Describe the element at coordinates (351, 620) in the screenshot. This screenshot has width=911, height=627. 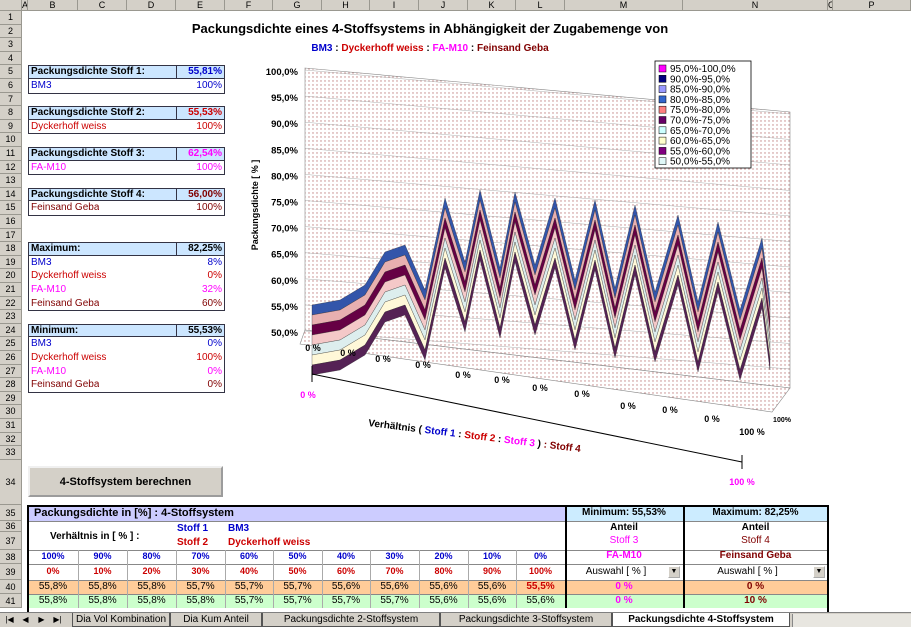
I see `sheet-tab: Packungsdichte 2-Stoffsystem` at that location.